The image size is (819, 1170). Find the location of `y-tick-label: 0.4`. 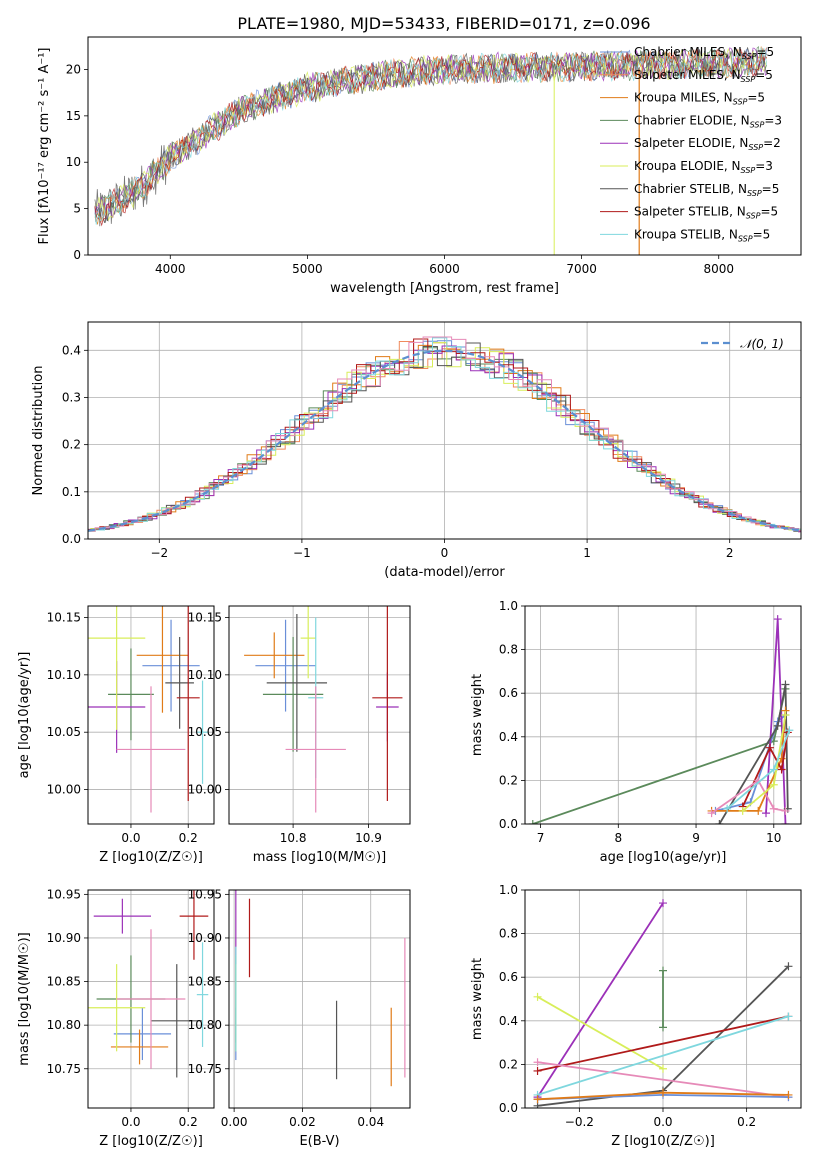

y-tick-label: 0.4 is located at coordinates (508, 1021).